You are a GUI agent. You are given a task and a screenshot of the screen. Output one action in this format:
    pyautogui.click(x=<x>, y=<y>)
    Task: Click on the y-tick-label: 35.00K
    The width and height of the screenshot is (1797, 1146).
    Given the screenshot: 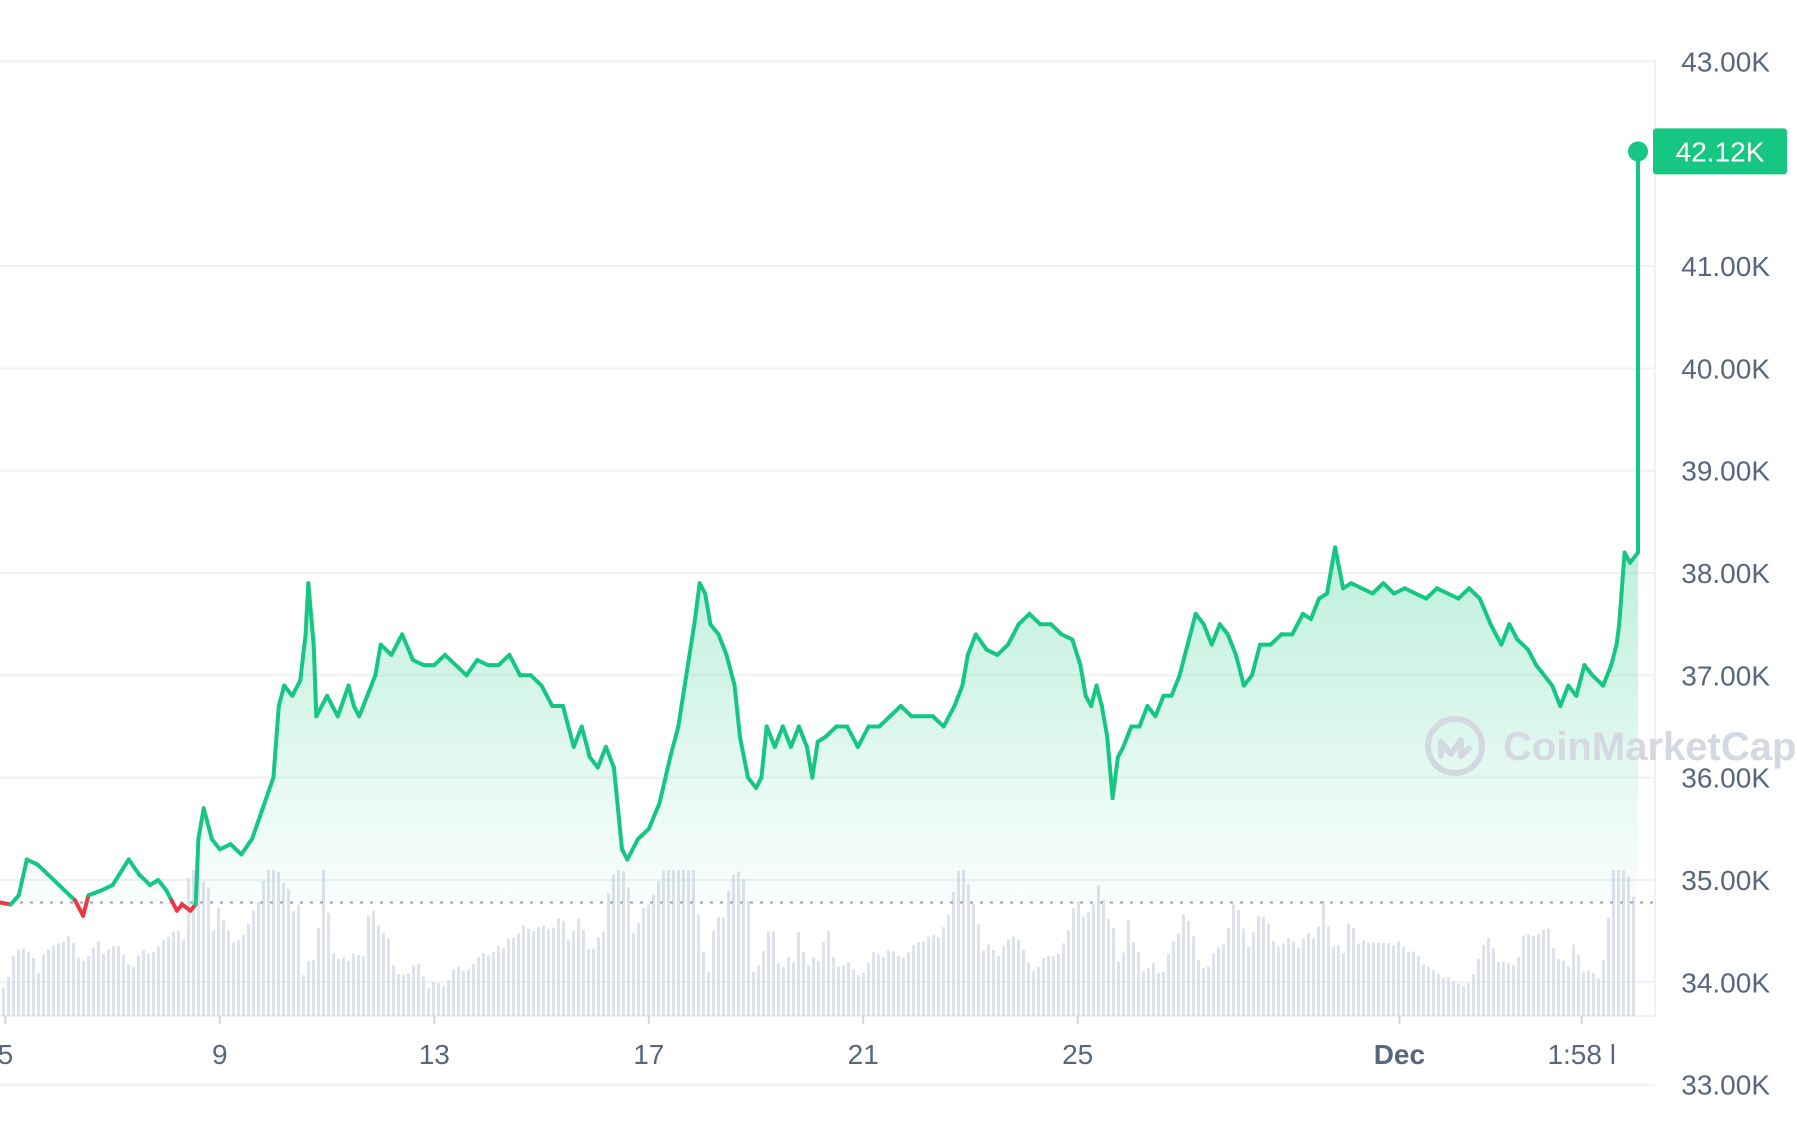 What is the action you would take?
    pyautogui.click(x=1725, y=880)
    